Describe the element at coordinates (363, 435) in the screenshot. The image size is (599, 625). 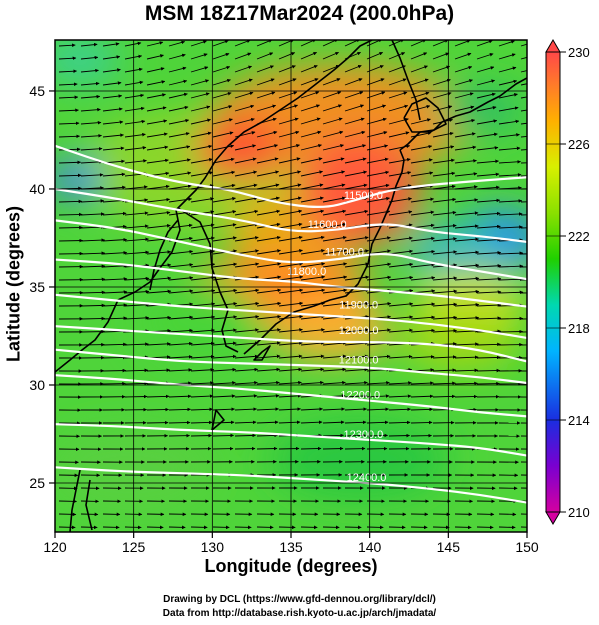
I see `contour-label: 12300.0` at that location.